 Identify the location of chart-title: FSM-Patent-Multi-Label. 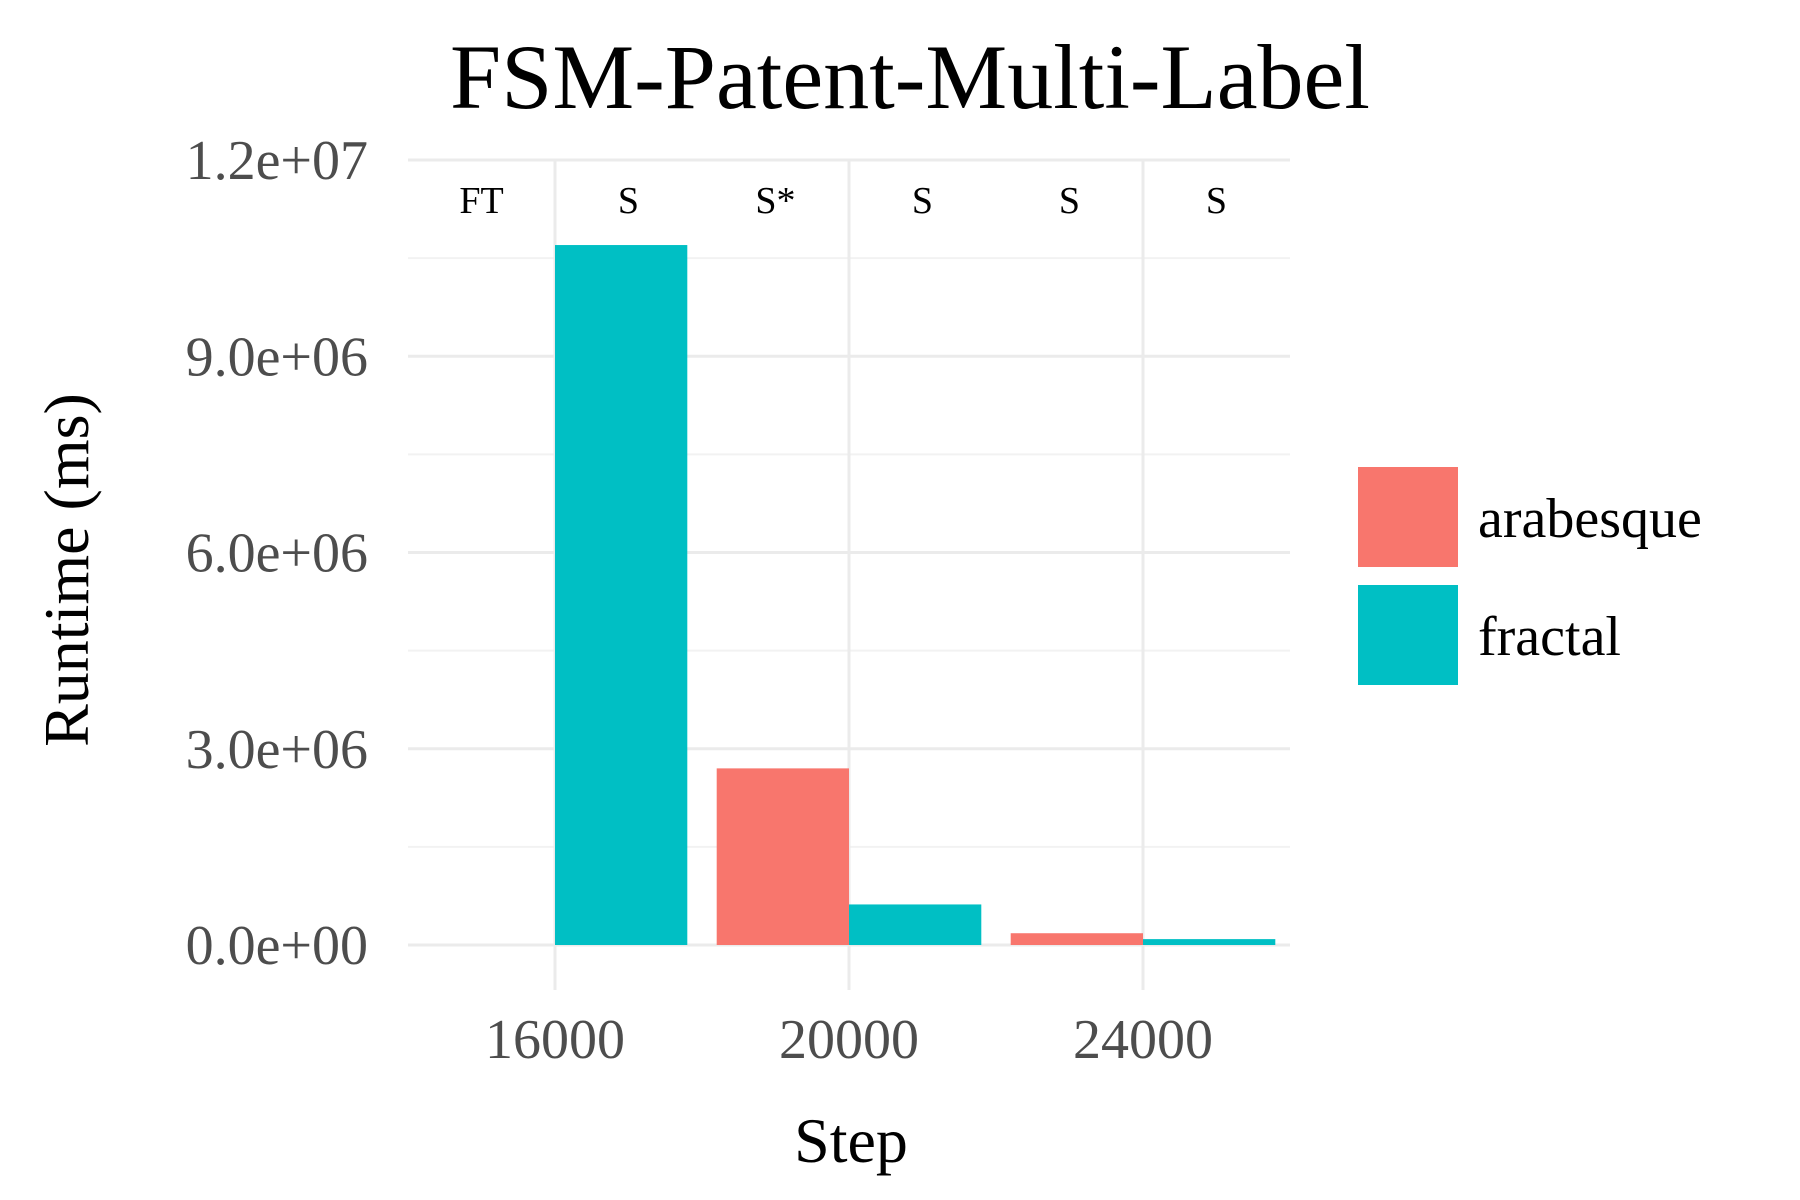
(910, 77).